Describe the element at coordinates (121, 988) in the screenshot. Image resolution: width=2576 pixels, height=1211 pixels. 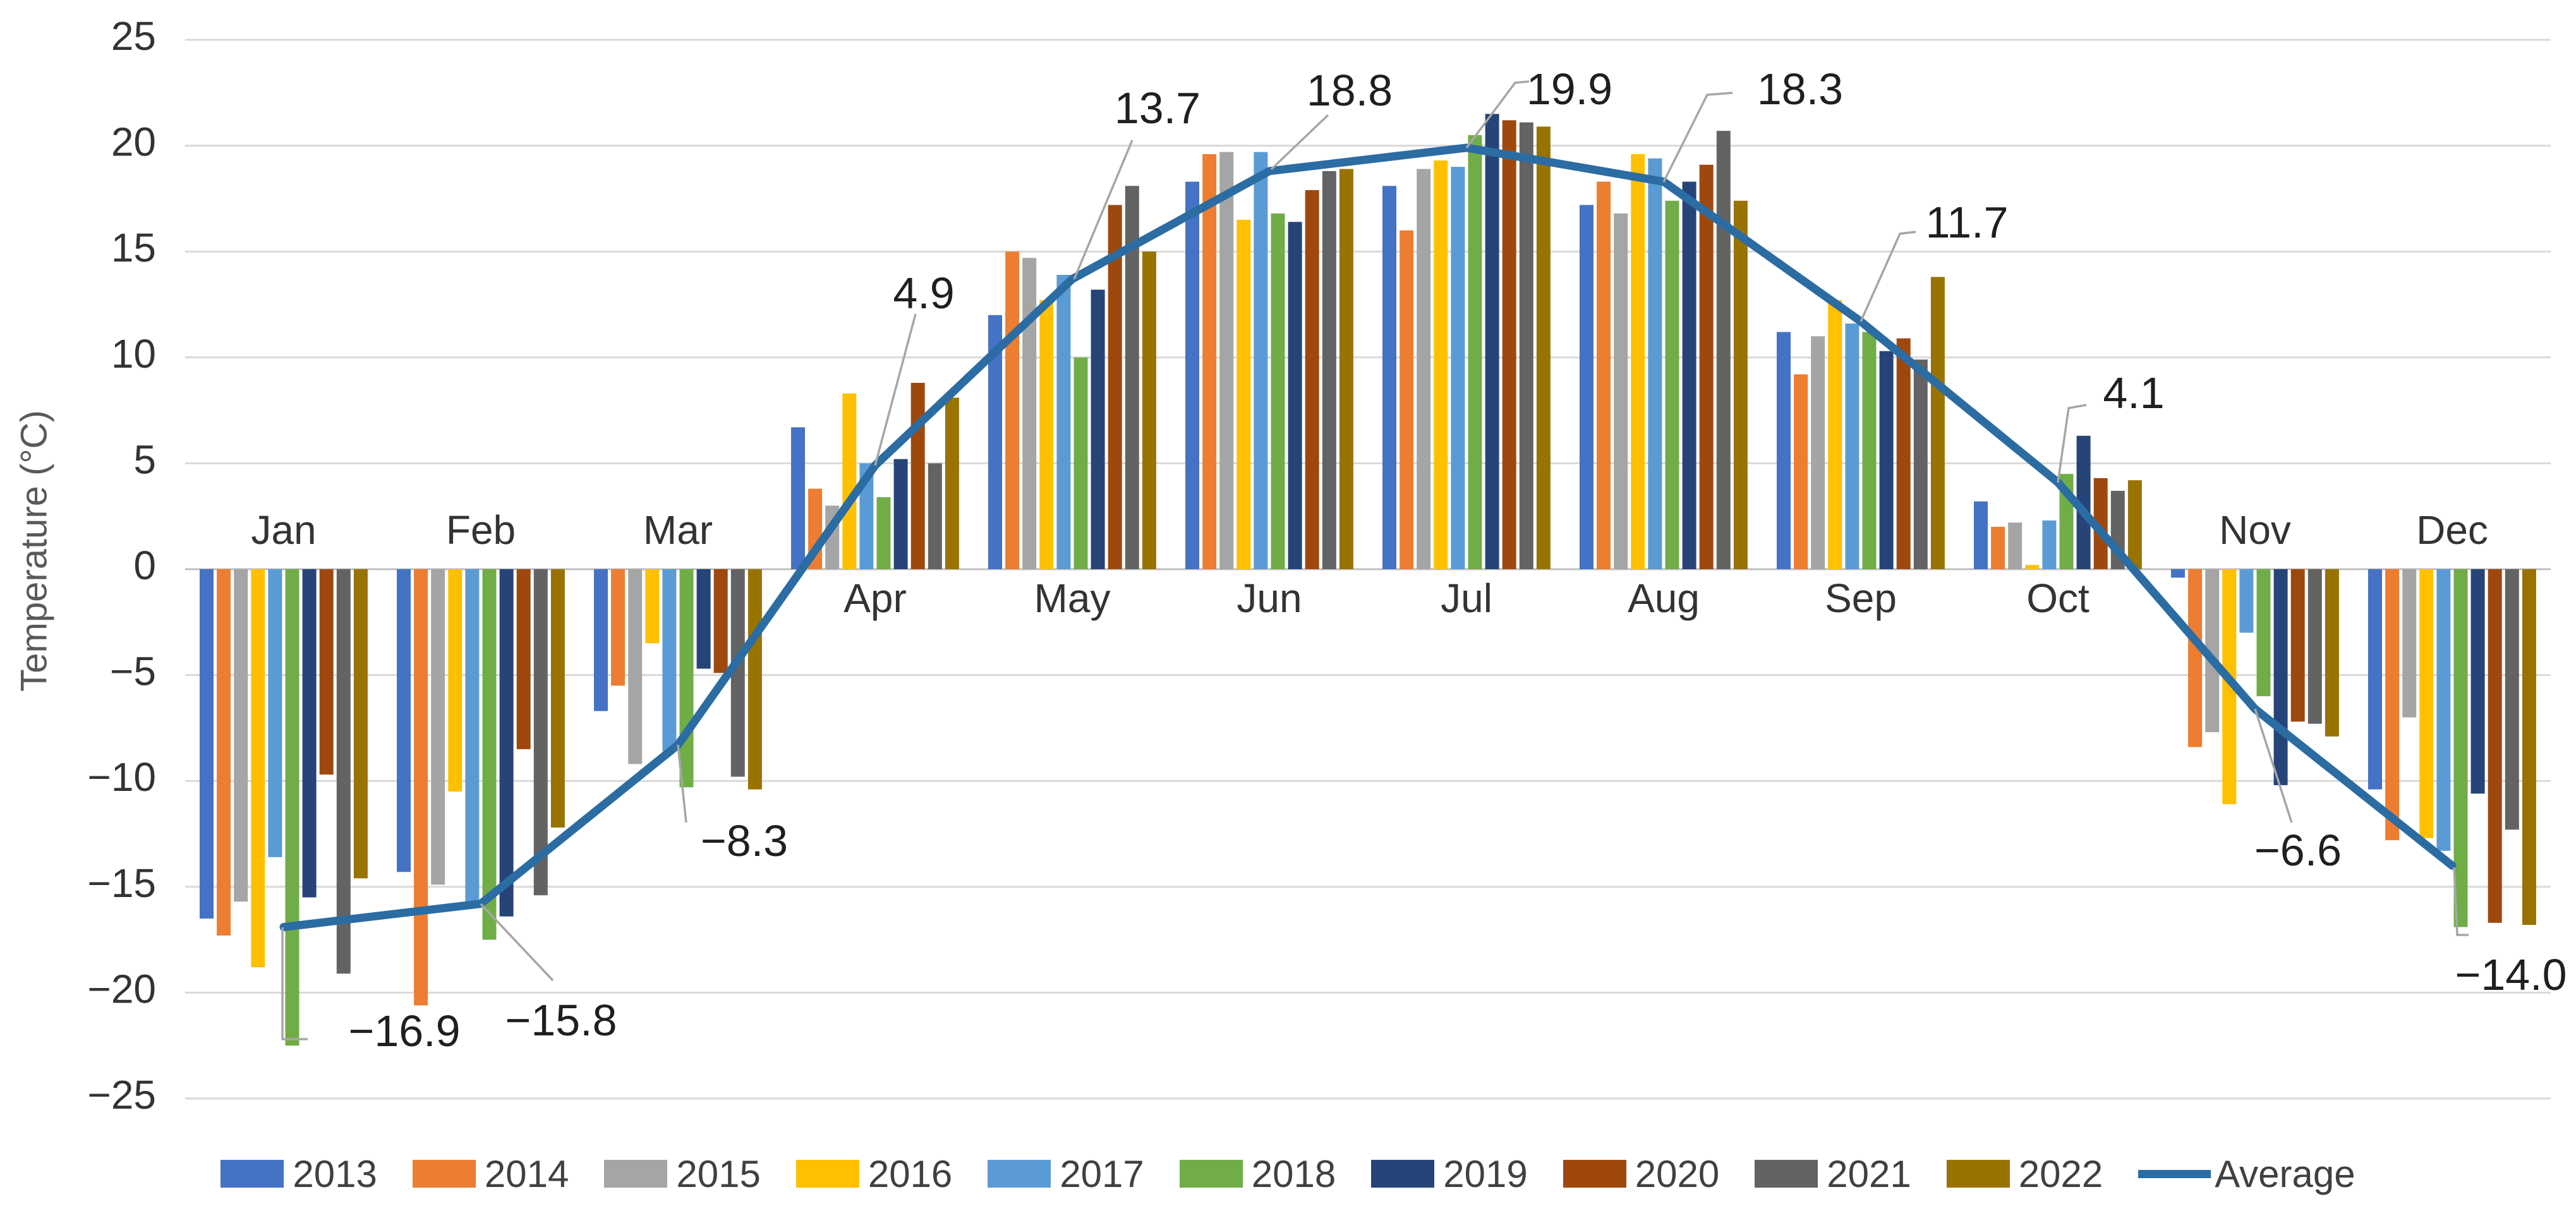
I see `y-tick-label-−20: −20` at that location.